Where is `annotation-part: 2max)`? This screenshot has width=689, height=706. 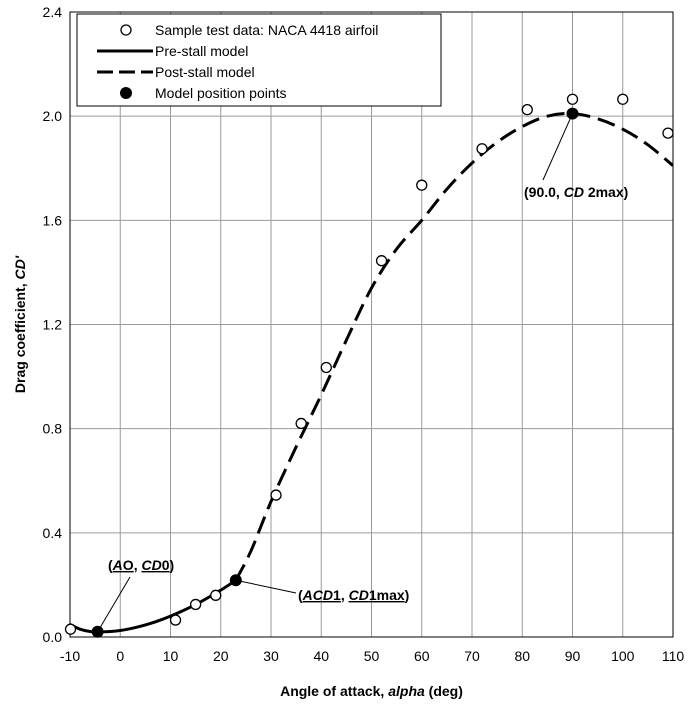 annotation-part: 2max) is located at coordinates (606, 192).